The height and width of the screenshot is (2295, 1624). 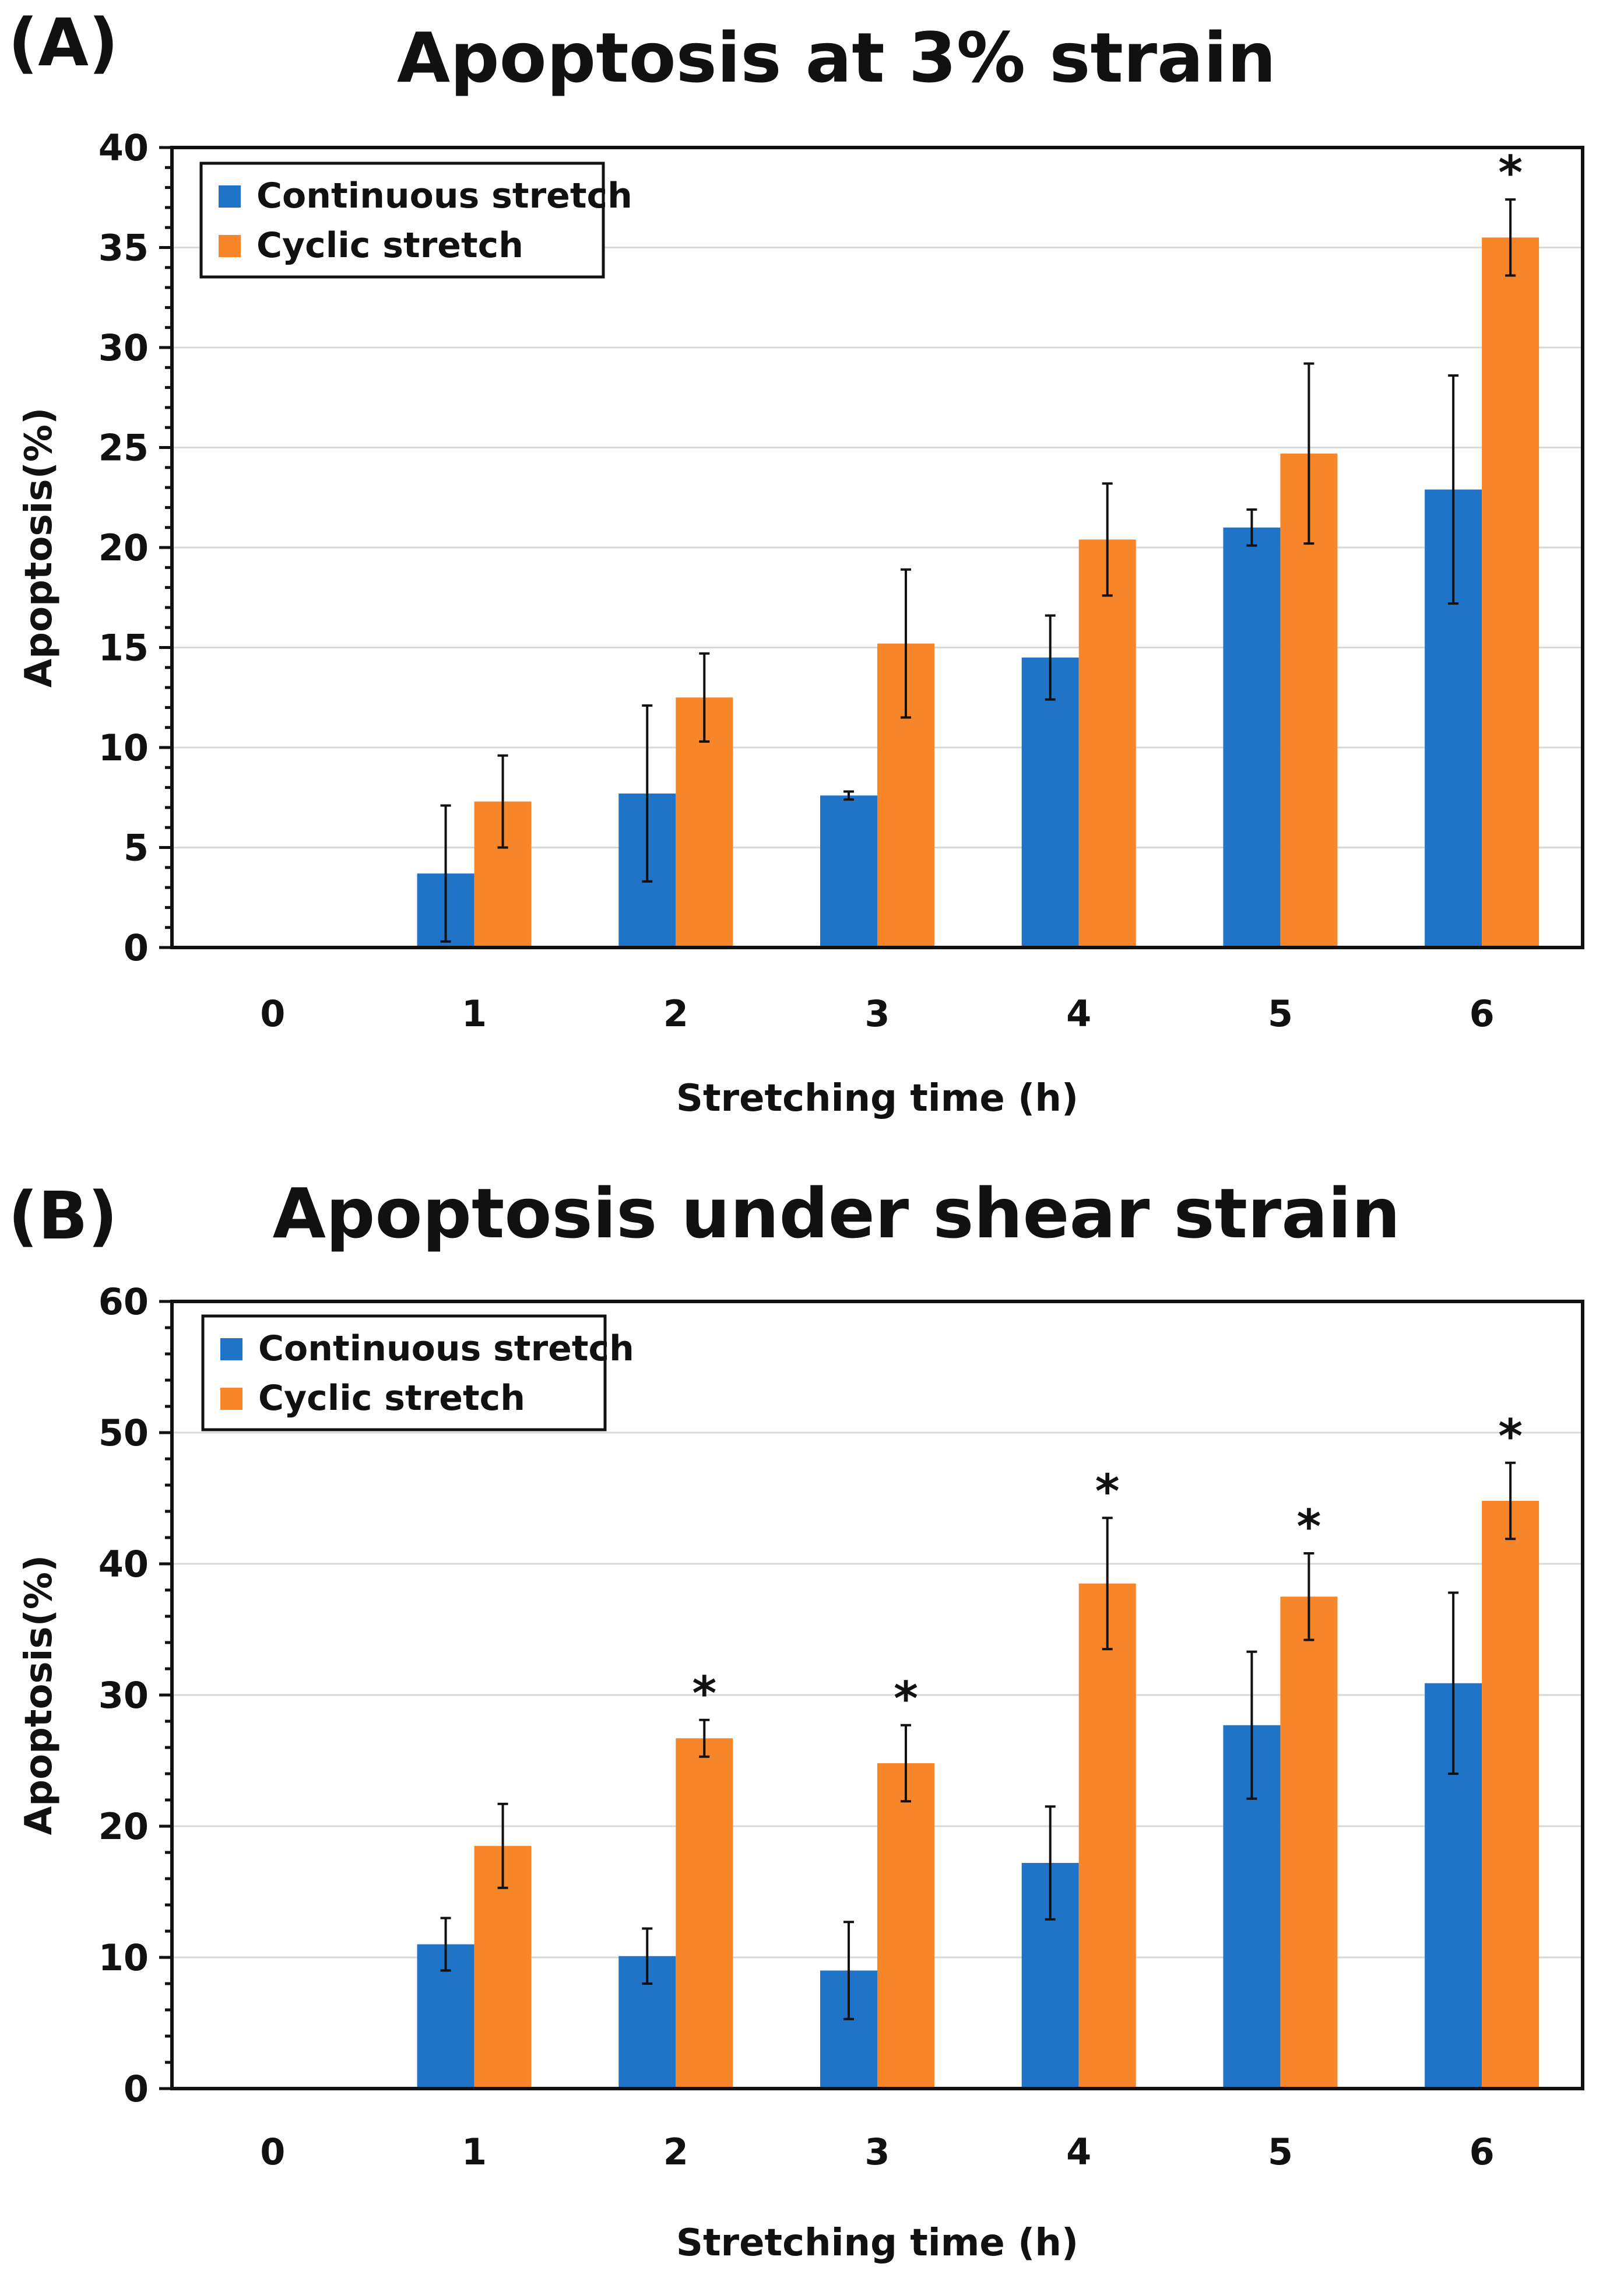 What do you see at coordinates (124, 1433) in the screenshot?
I see `y-tick-label: 50` at bounding box center [124, 1433].